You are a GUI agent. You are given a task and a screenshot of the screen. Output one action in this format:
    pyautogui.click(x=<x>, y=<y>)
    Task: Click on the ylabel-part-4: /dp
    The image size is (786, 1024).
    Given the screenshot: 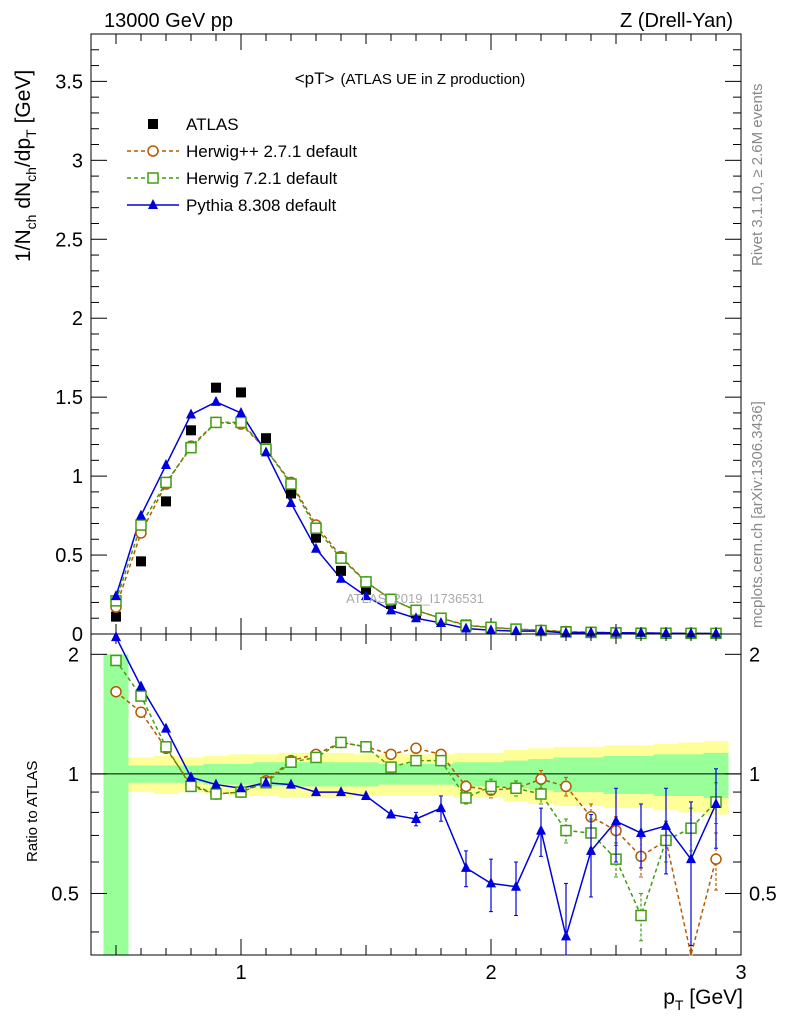 What is the action you would take?
    pyautogui.click(x=23, y=152)
    